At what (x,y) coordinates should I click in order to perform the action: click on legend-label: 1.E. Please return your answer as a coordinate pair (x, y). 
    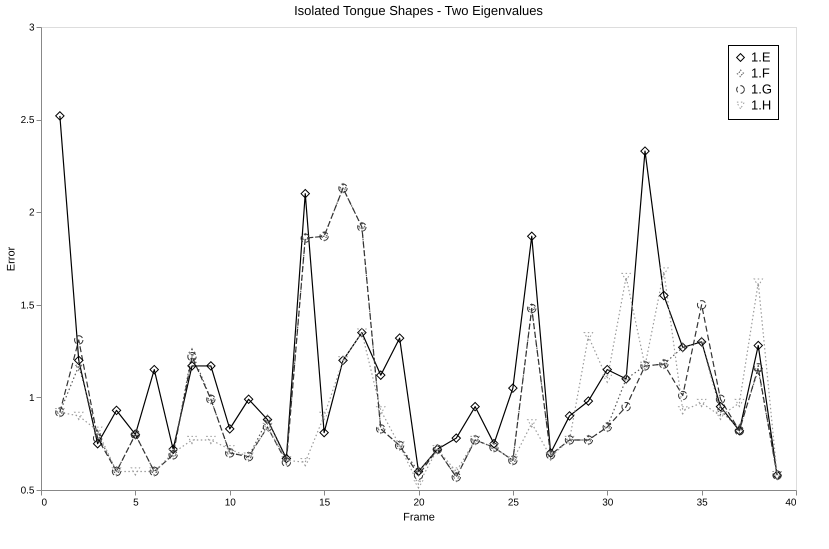
    Looking at the image, I should click on (761, 57).